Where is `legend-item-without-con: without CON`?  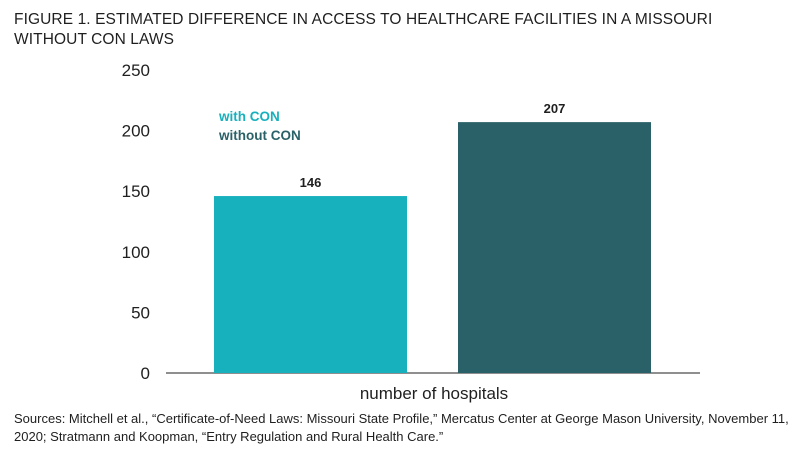
legend-item-without-con: without CON is located at coordinates (259, 135).